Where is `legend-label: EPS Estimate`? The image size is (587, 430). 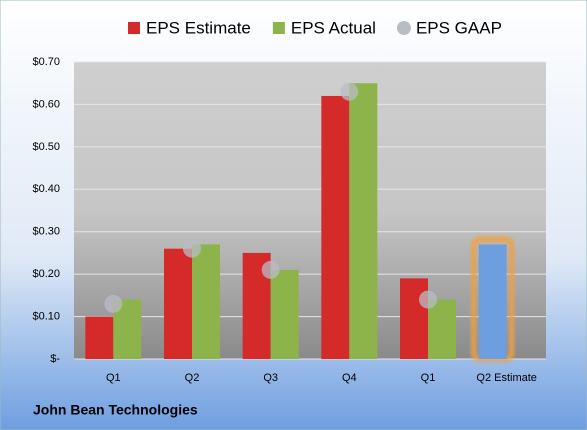
legend-label: EPS Estimate is located at coordinates (198, 27).